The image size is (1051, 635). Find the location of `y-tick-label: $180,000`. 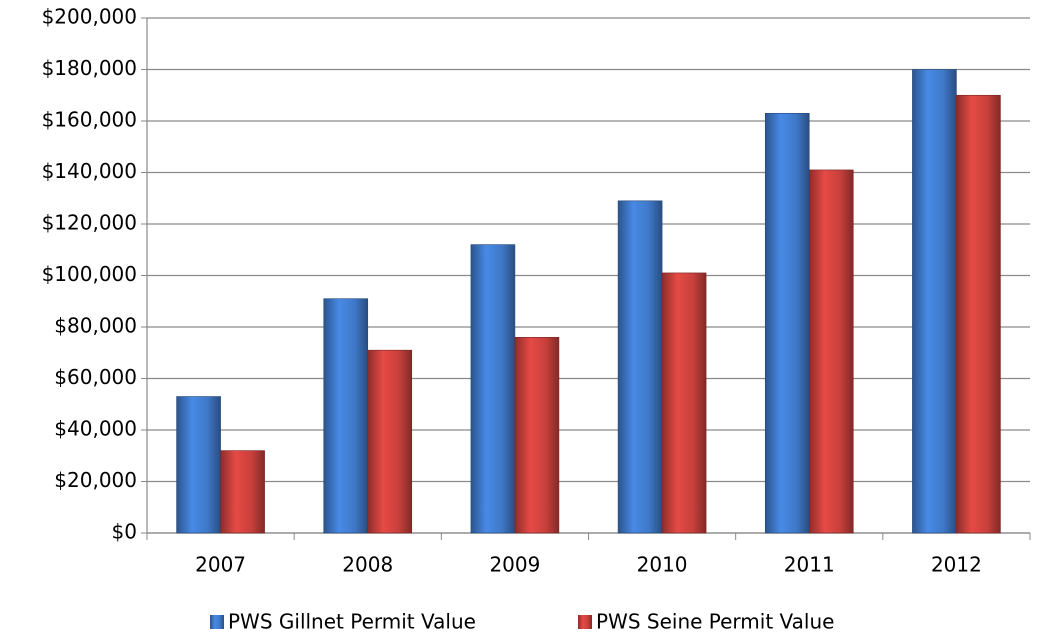

y-tick-label: $180,000 is located at coordinates (89, 68).